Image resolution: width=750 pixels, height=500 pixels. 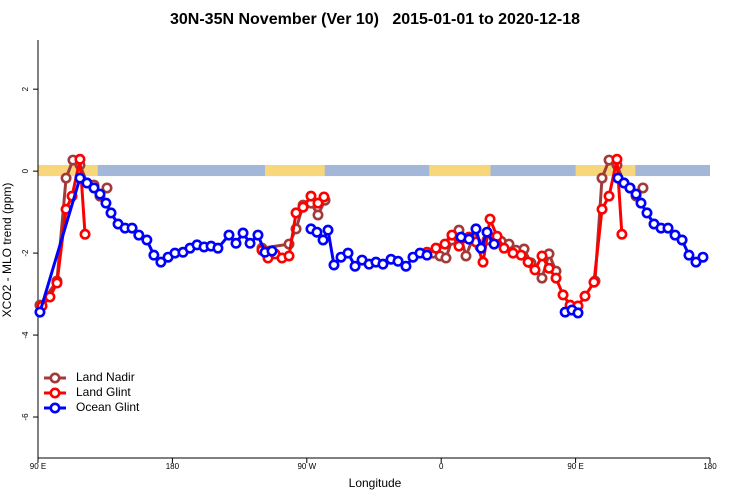 What do you see at coordinates (25, 170) in the screenshot?
I see `y-tick-label: 0` at bounding box center [25, 170].